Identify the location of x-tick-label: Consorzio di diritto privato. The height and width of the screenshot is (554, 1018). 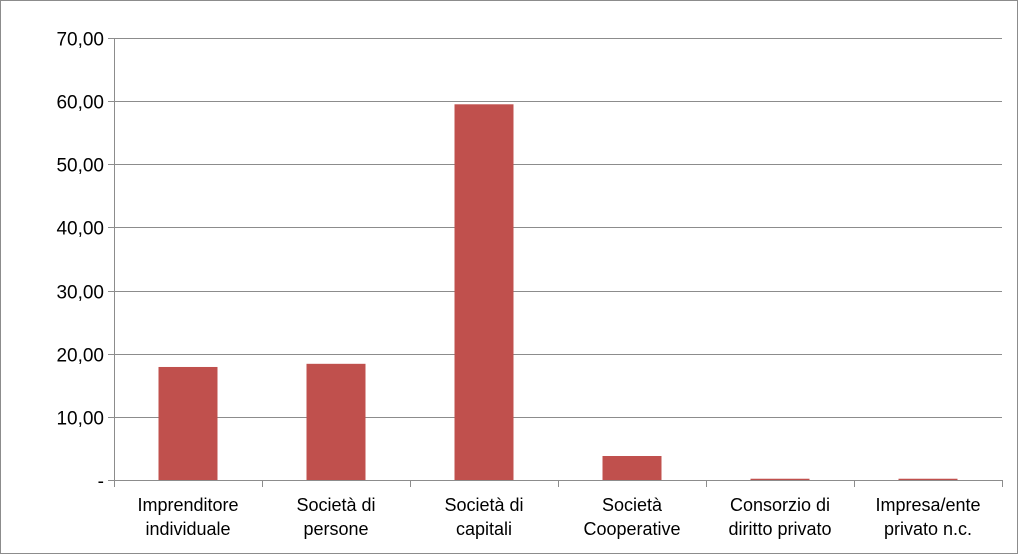
(779, 517).